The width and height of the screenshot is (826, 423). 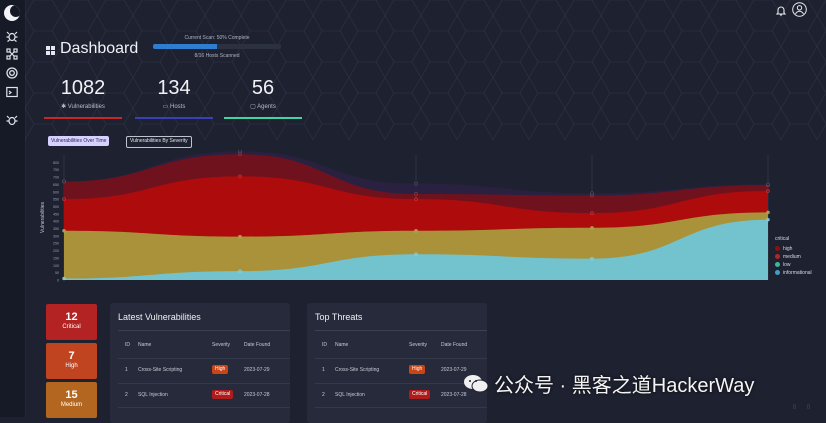 I want to click on network-icon, so click(x=12, y=54).